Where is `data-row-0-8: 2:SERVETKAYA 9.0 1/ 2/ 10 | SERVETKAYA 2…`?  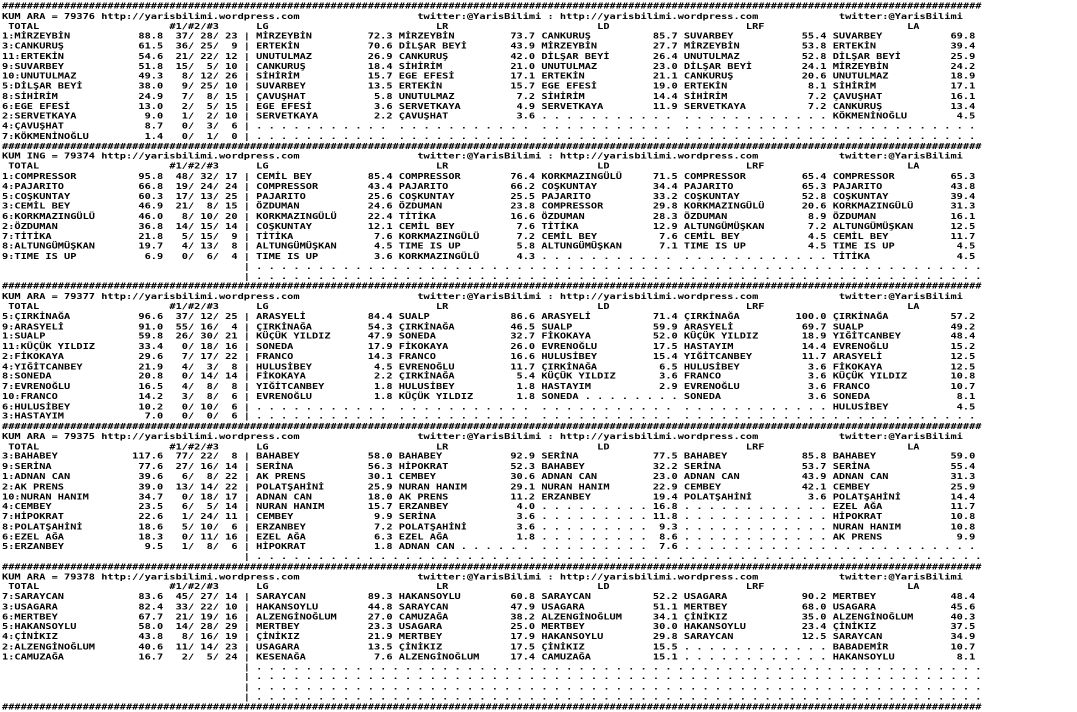 data-row-0-8: 2:SERVETKAYA 9.0 1/ 2/ 10 | SERVETKAYA 2… is located at coordinates (489, 116).